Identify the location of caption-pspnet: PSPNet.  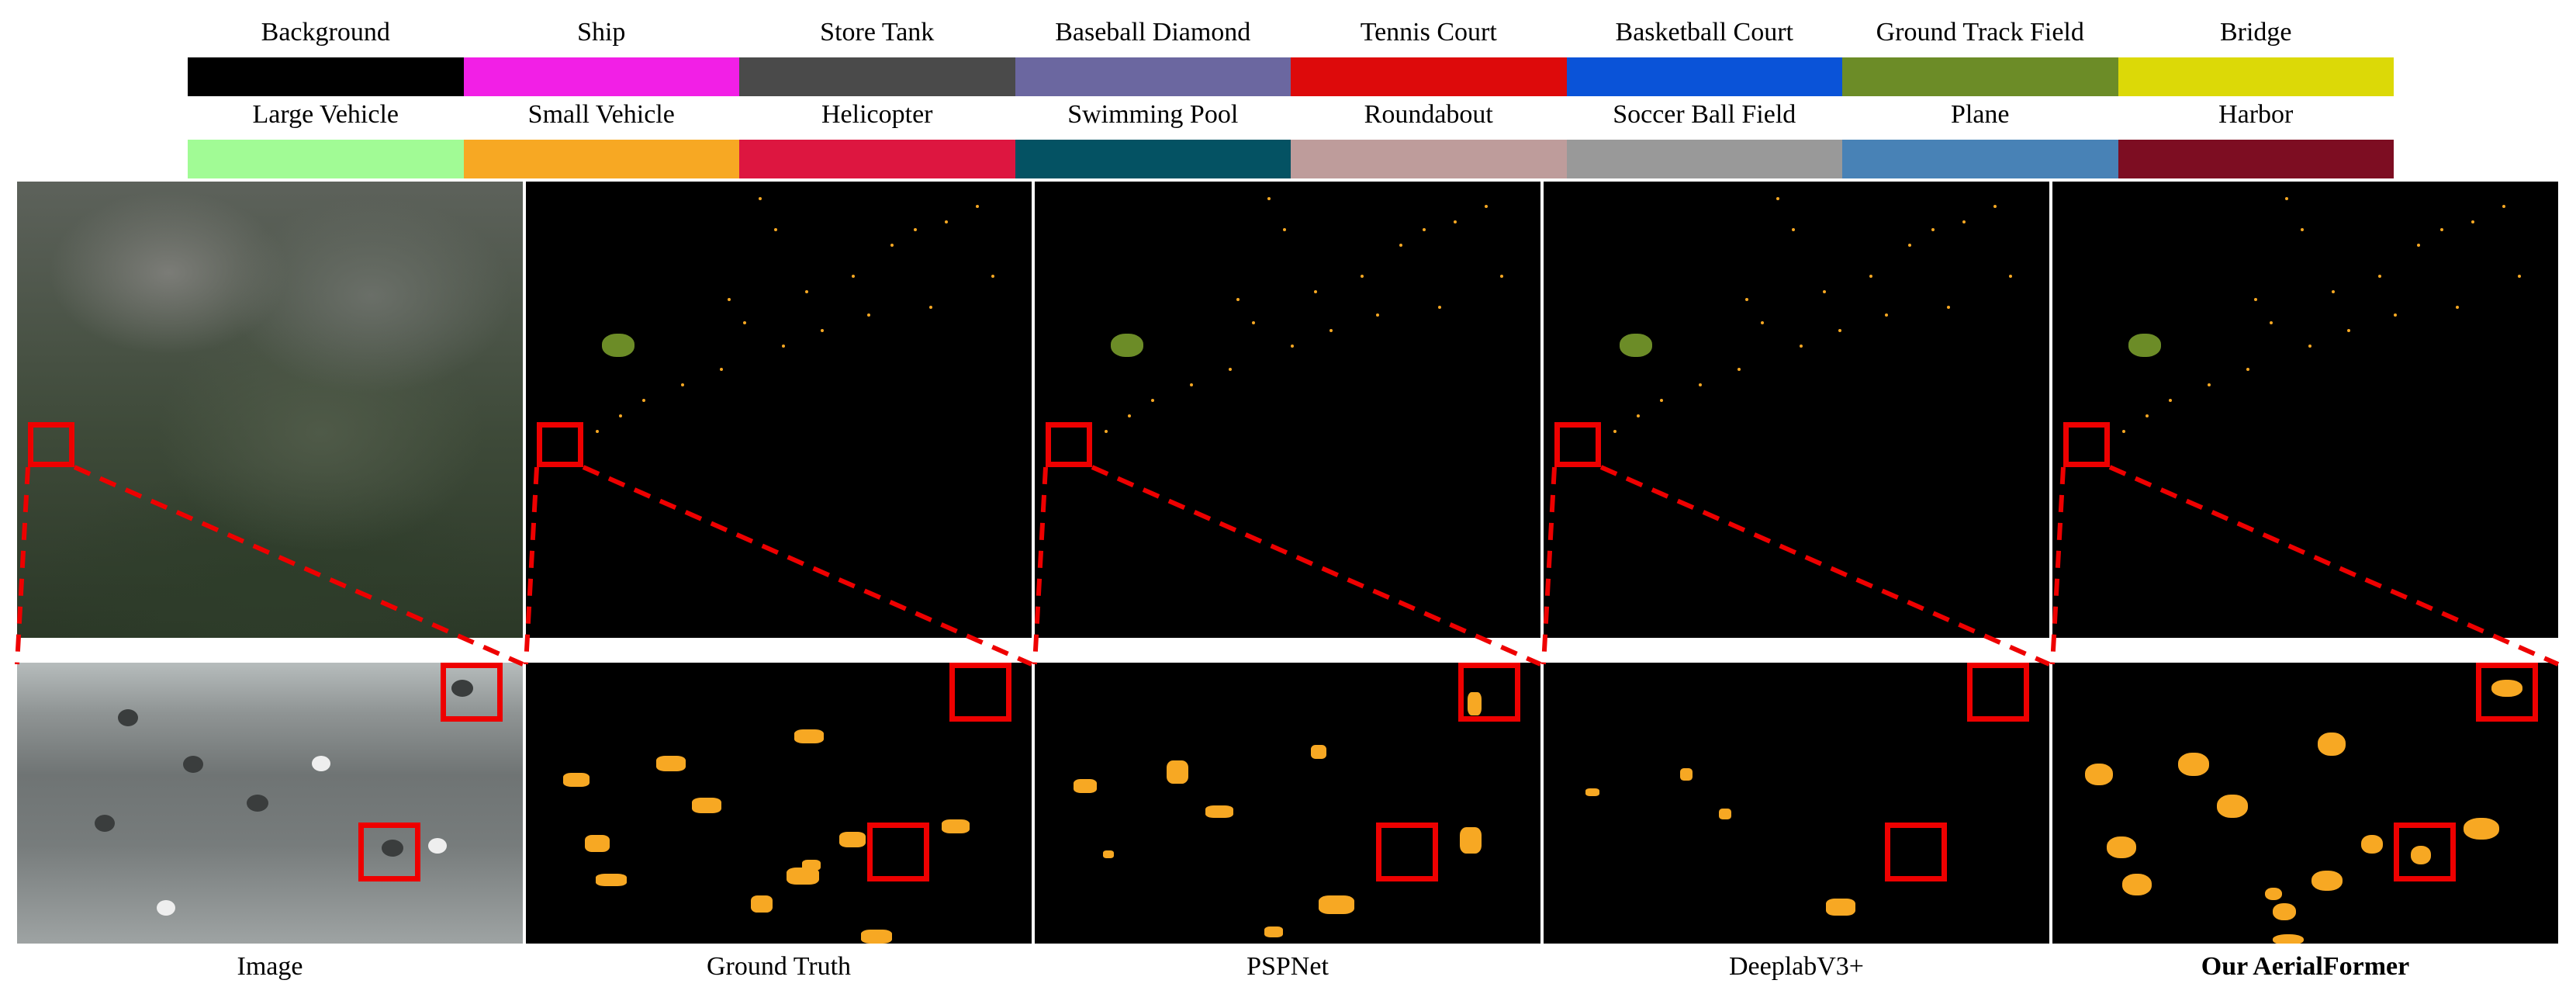
(1288, 966).